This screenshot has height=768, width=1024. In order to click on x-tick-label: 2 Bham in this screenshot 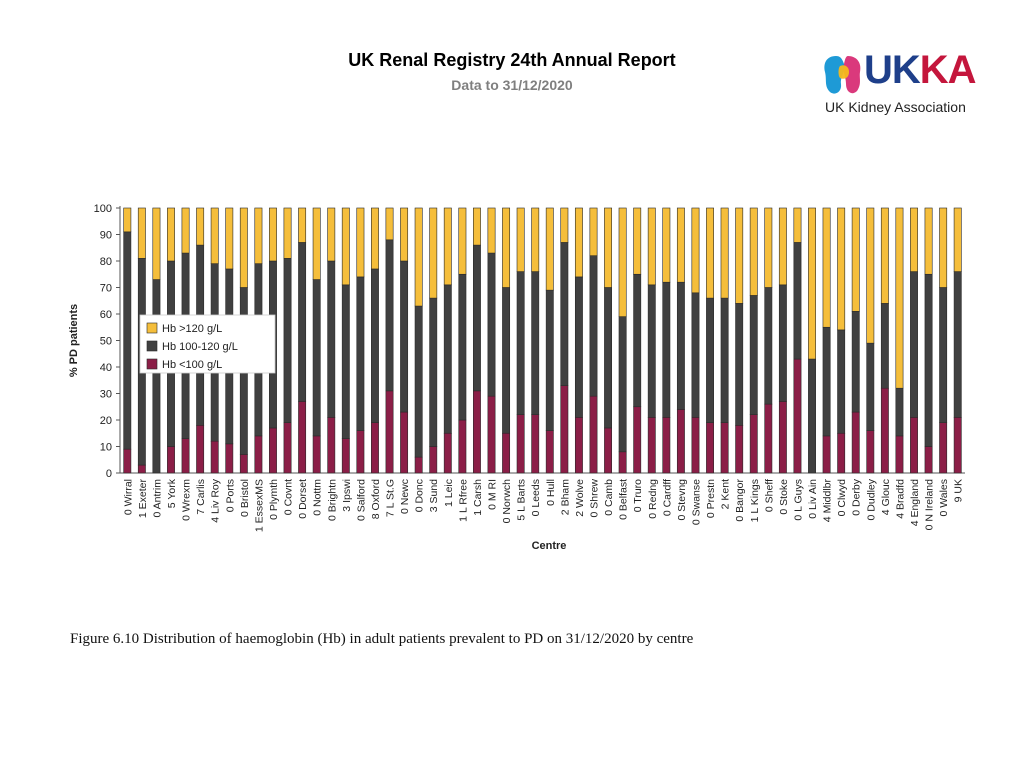, I will do `click(565, 497)`.